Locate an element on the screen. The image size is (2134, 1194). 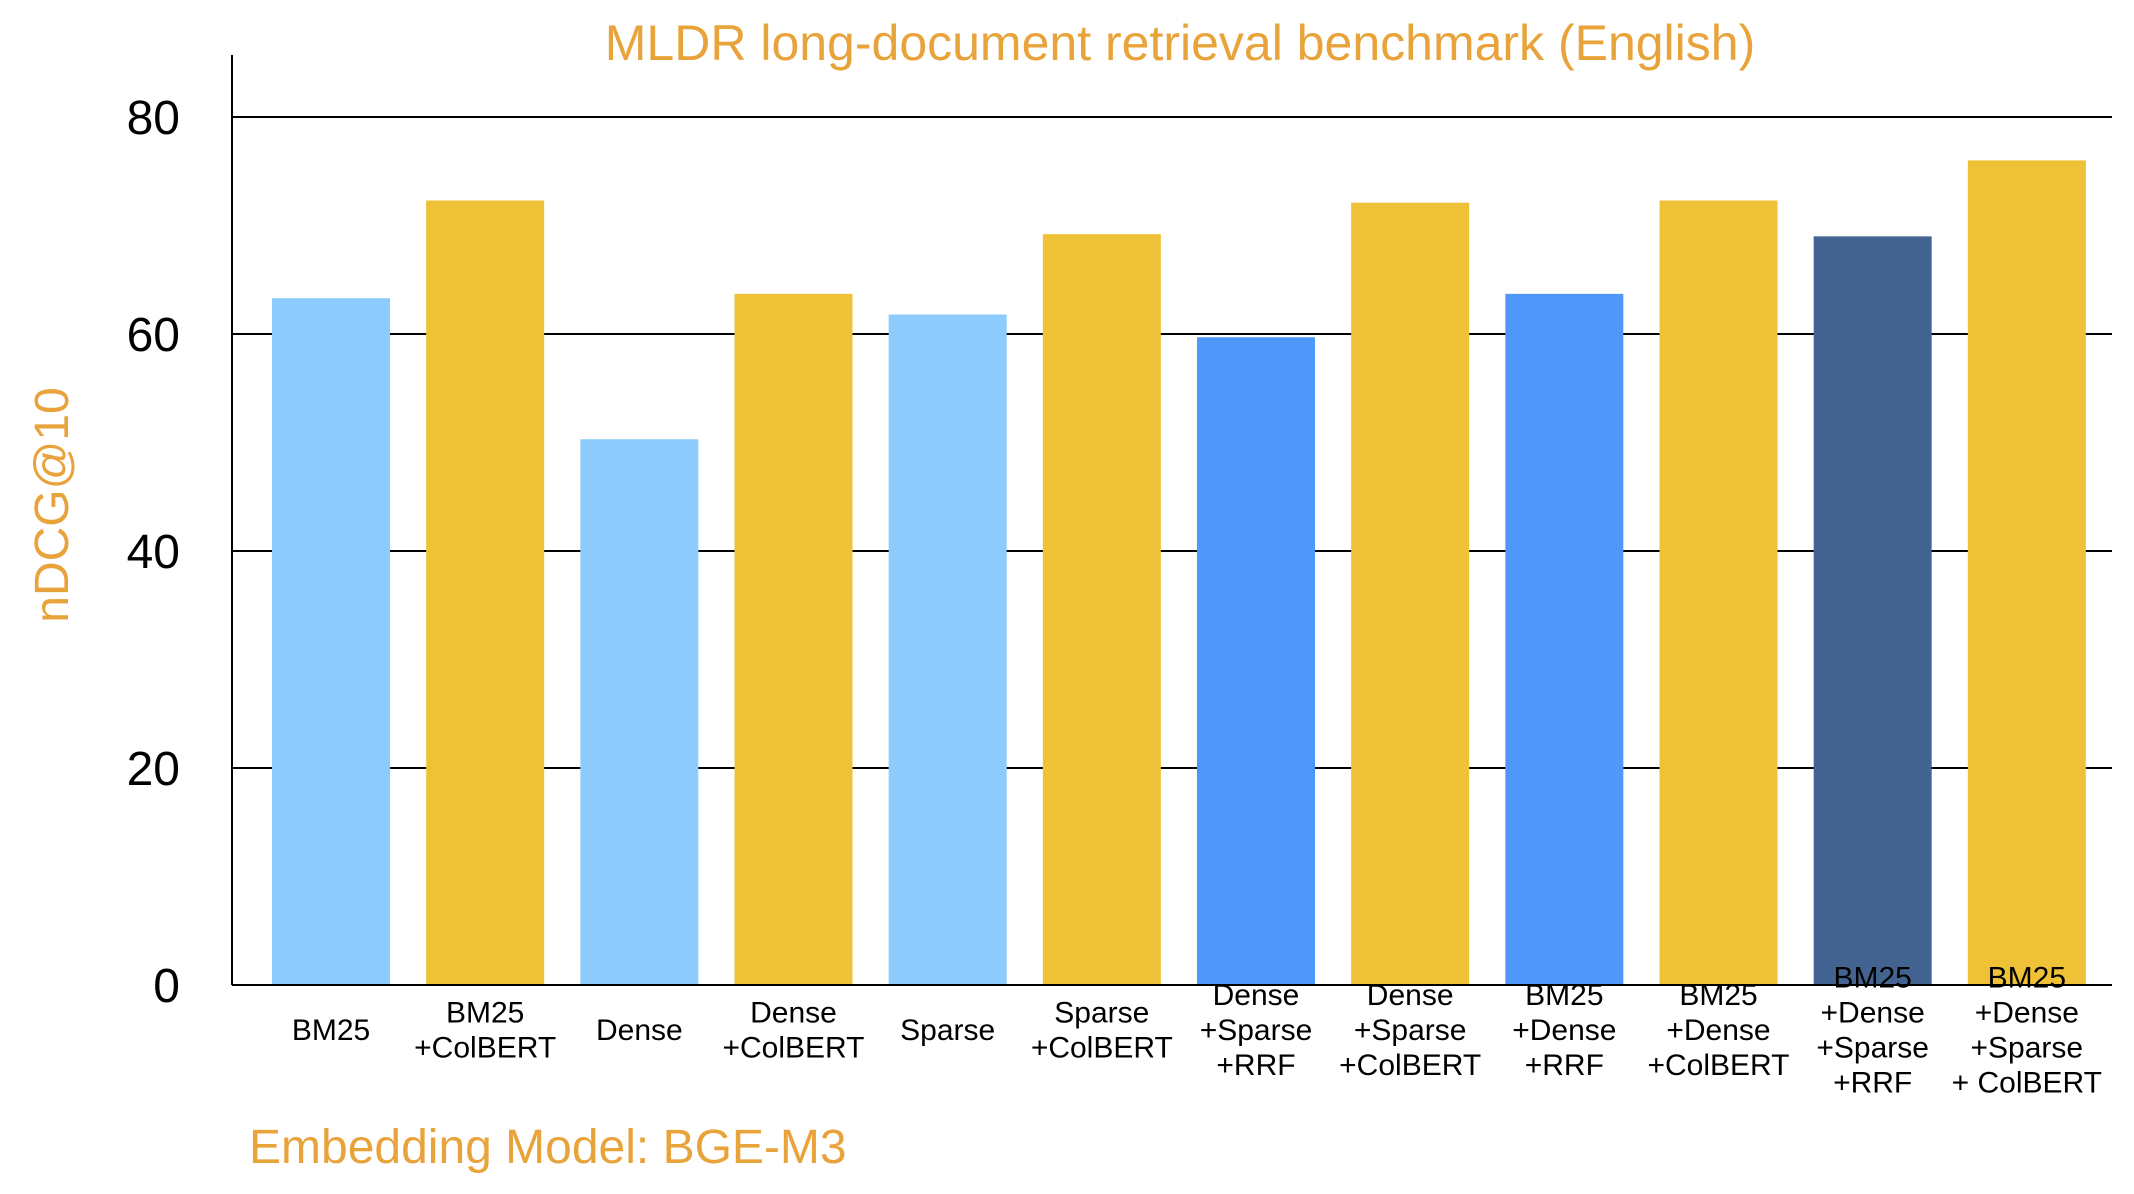
y-tick-labels: 0 20 40 60 80 is located at coordinates (153, 552).